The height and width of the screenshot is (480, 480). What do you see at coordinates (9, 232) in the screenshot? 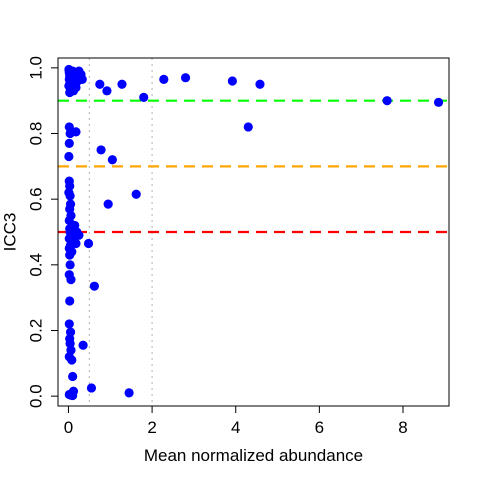
I see `y-axis-title: ICC3` at bounding box center [9, 232].